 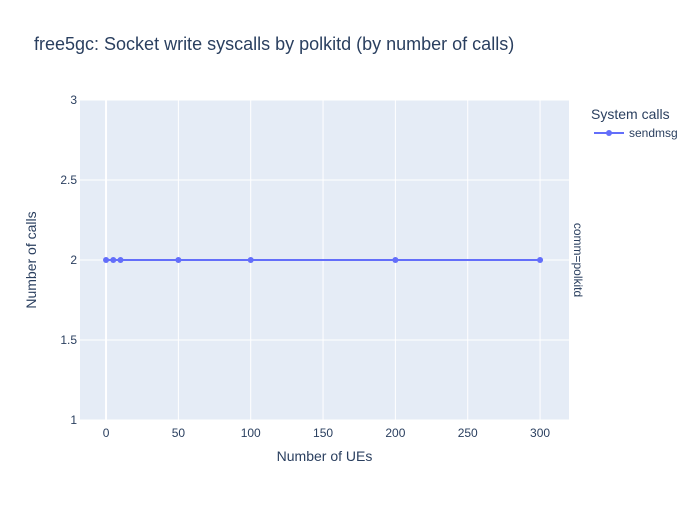 I want to click on legend-marker-sendmsg, so click(x=609, y=133).